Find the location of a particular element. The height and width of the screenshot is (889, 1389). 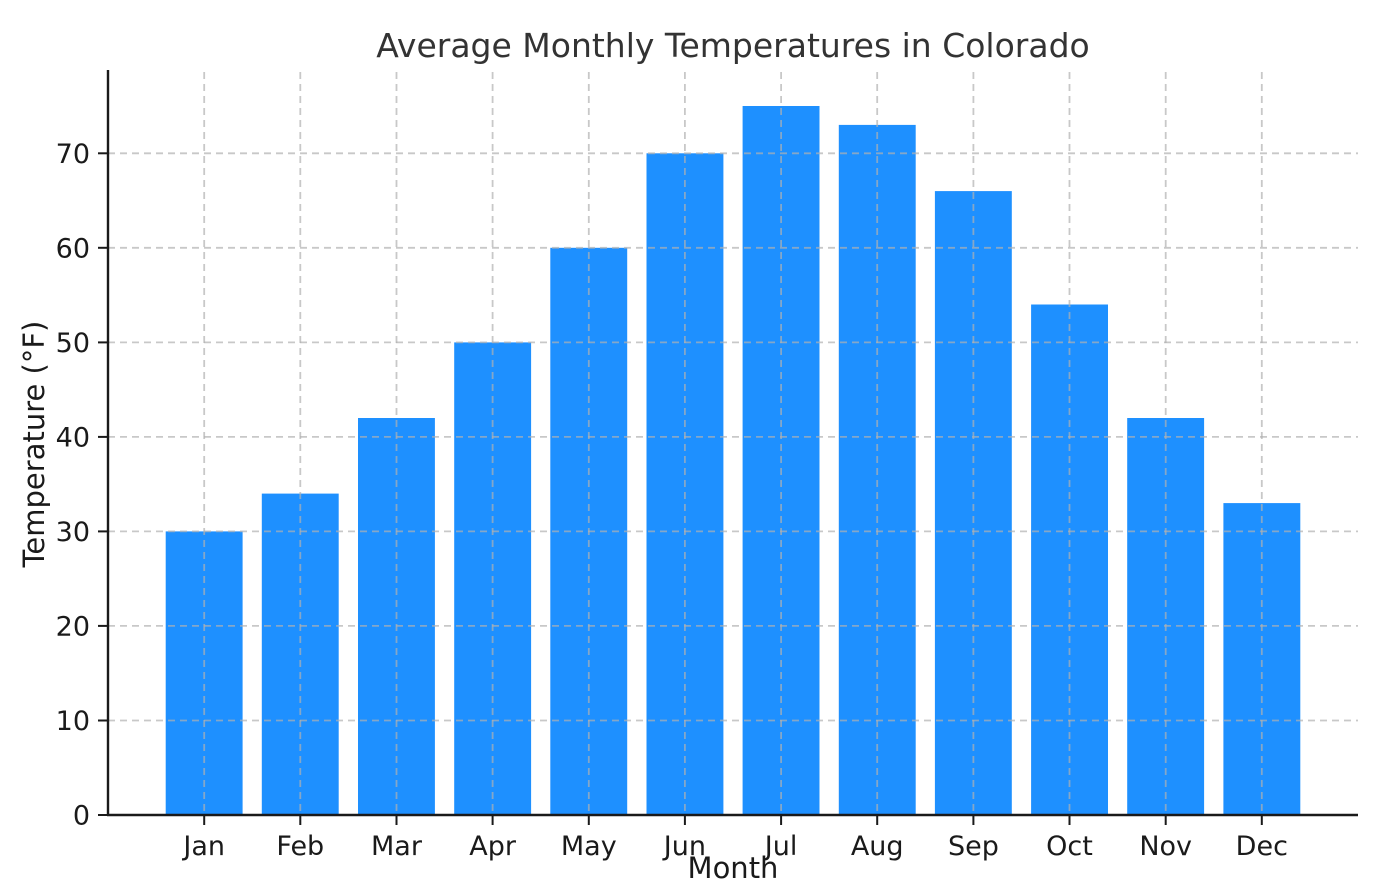

x-tick-label-jan: Jan is located at coordinates (203, 846).